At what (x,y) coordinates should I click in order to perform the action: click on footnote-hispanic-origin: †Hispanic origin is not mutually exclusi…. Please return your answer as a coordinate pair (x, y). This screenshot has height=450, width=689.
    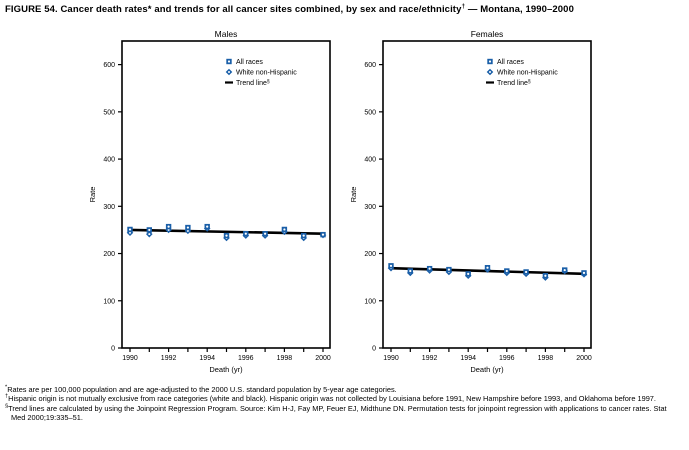
    Looking at the image, I should click on (341, 398).